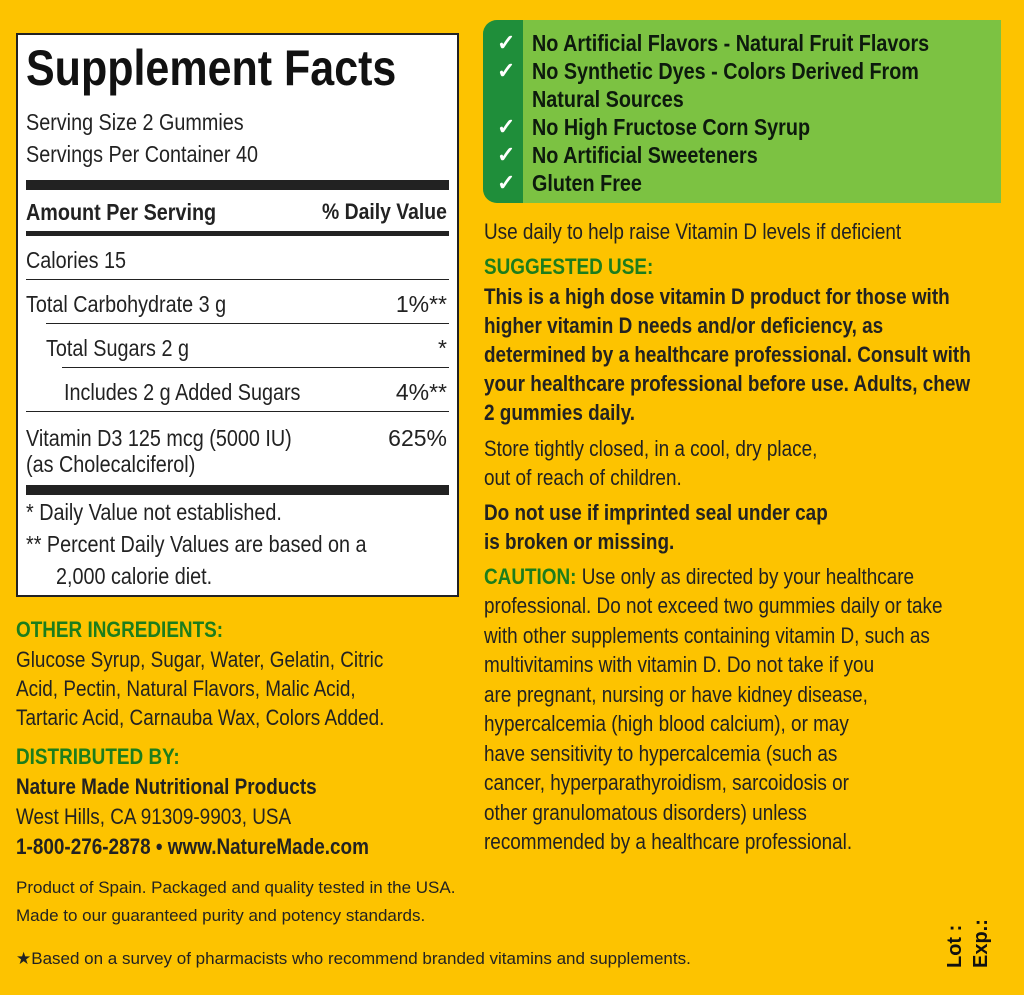 The image size is (1024, 995). What do you see at coordinates (725, 71) in the screenshot?
I see `claim: No Synthetic Dyes - Colors Derived From` at bounding box center [725, 71].